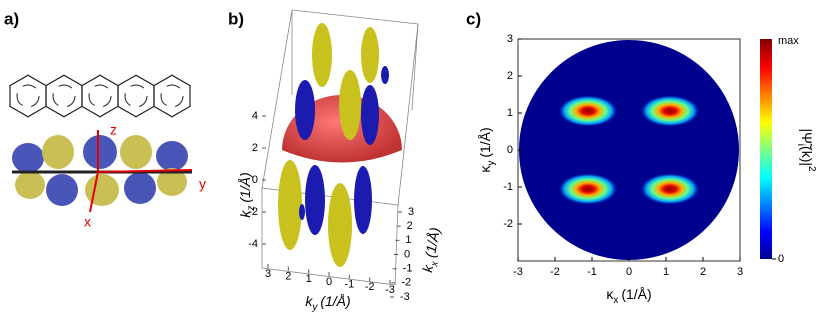 This screenshot has height=320, width=831. I want to click on axis-label: ky (1/Å), so click(327, 303).